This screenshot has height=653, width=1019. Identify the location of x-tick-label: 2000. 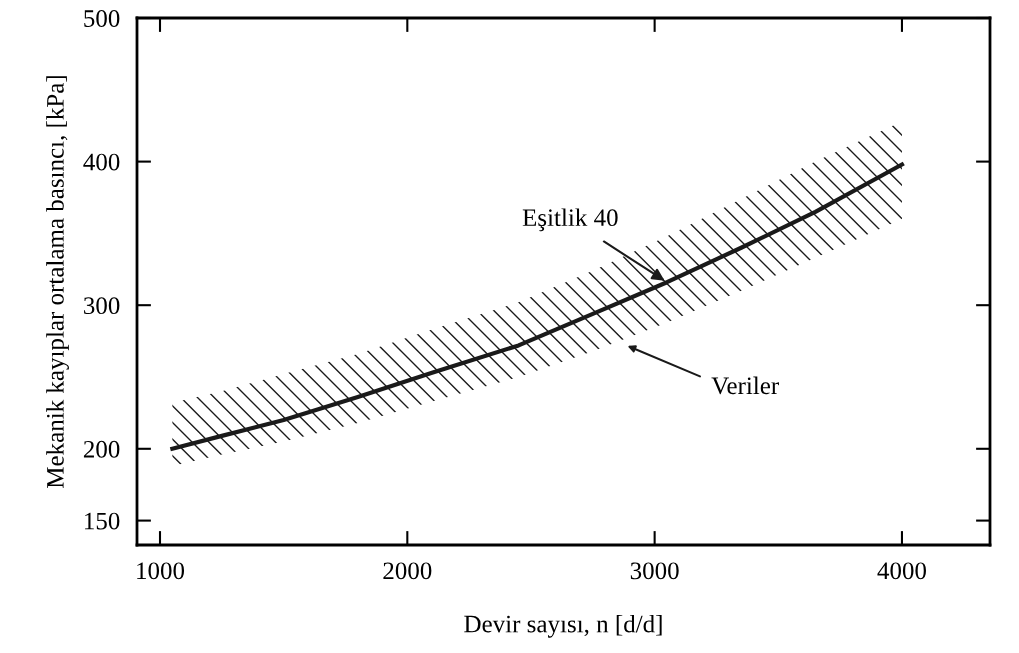
(407, 571).